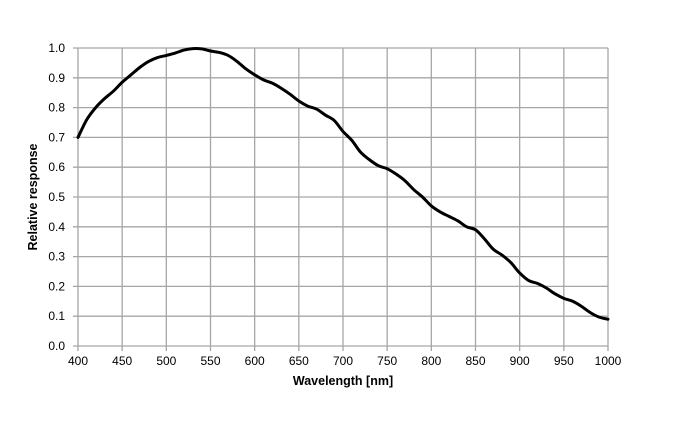 The height and width of the screenshot is (428, 690). I want to click on y-tick-label: 0.8, so click(56, 108).